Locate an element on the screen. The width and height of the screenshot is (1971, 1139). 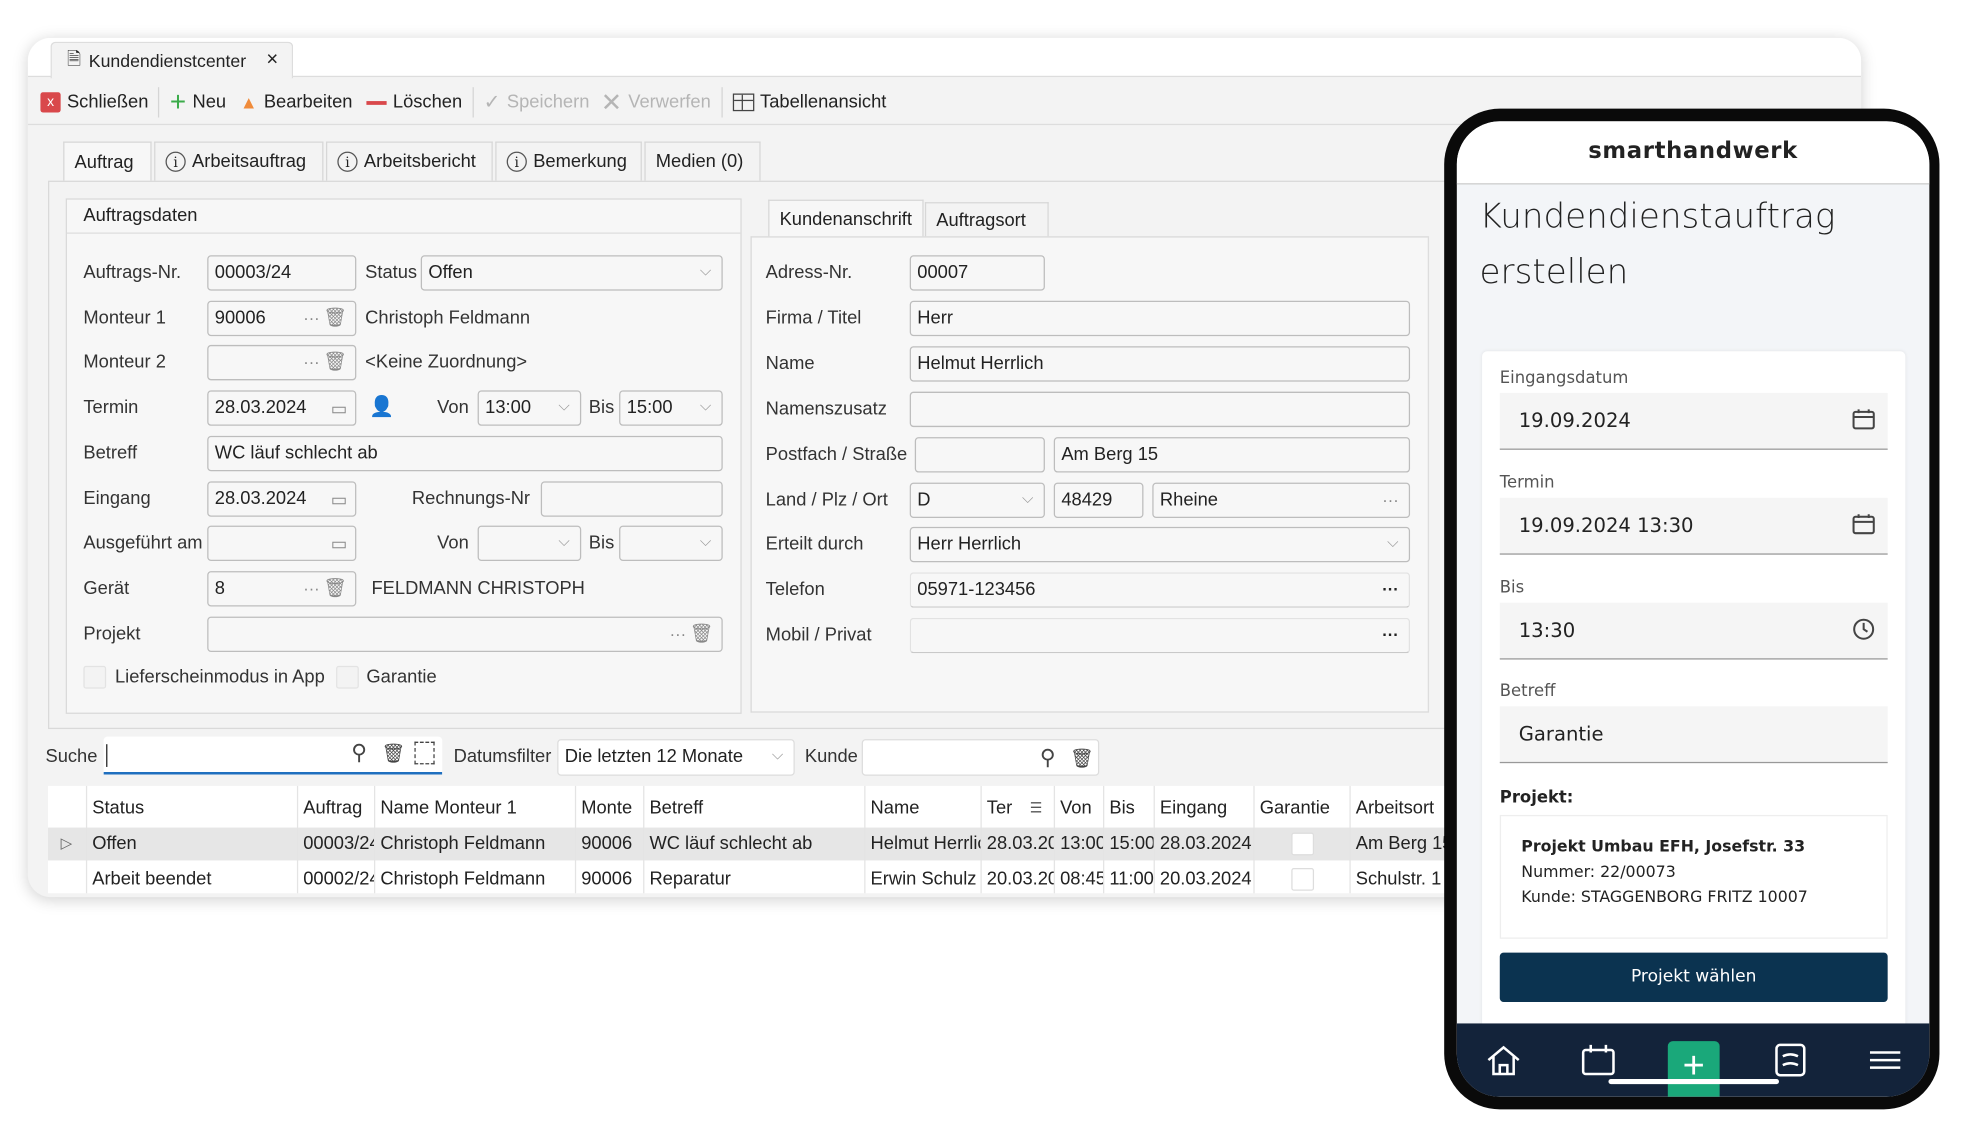
mobile-field: 19.09.2024 is located at coordinates (1693, 421).